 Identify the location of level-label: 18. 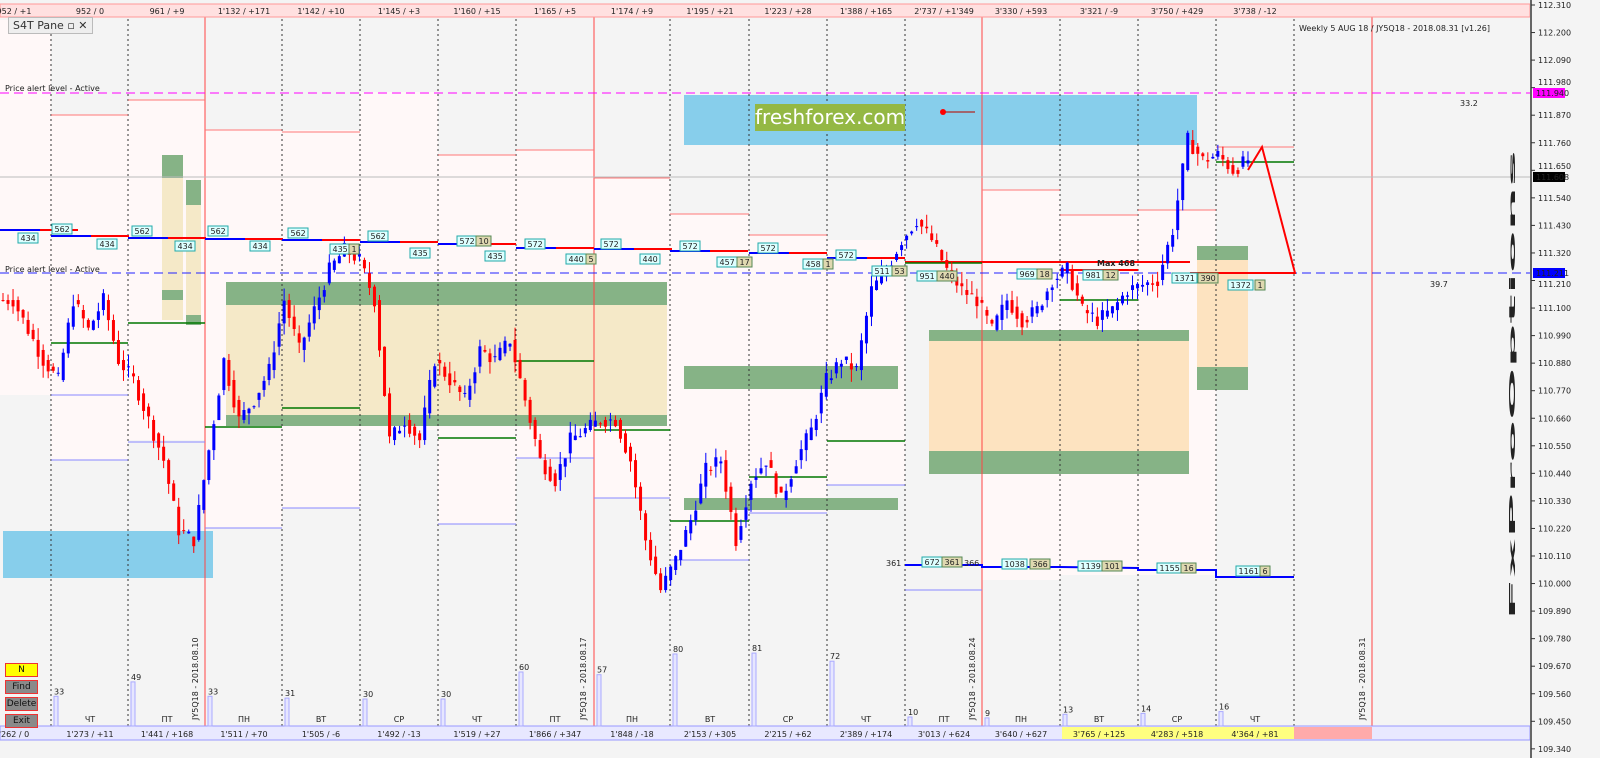
(1045, 274).